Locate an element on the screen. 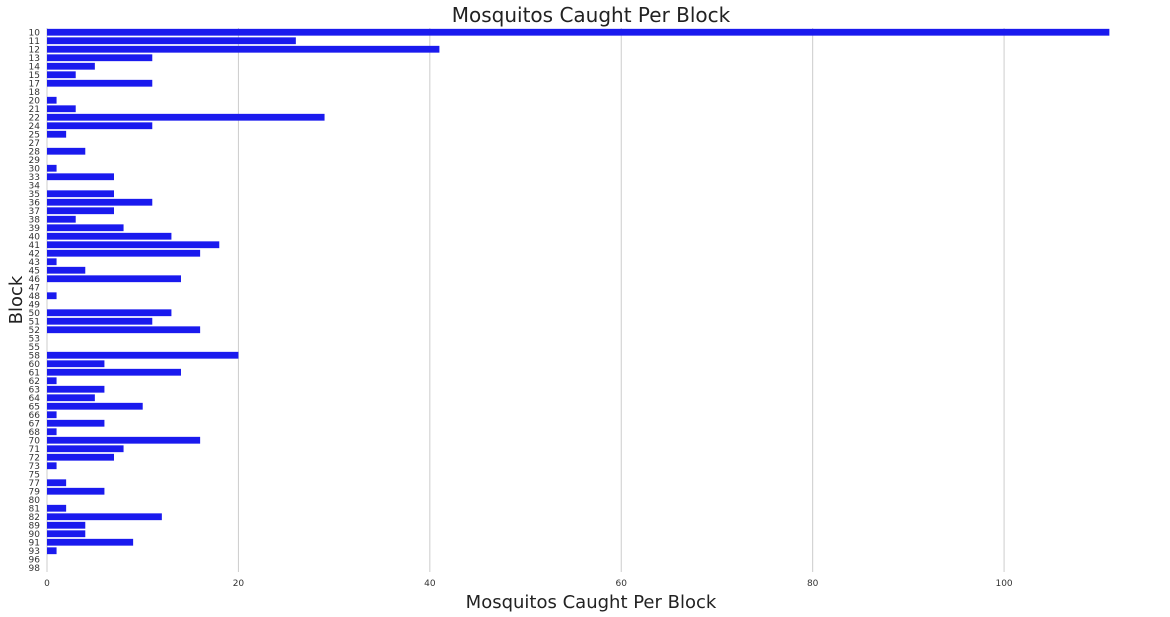 The image size is (1170, 617). y-tick-label: 70 is located at coordinates (35, 441).